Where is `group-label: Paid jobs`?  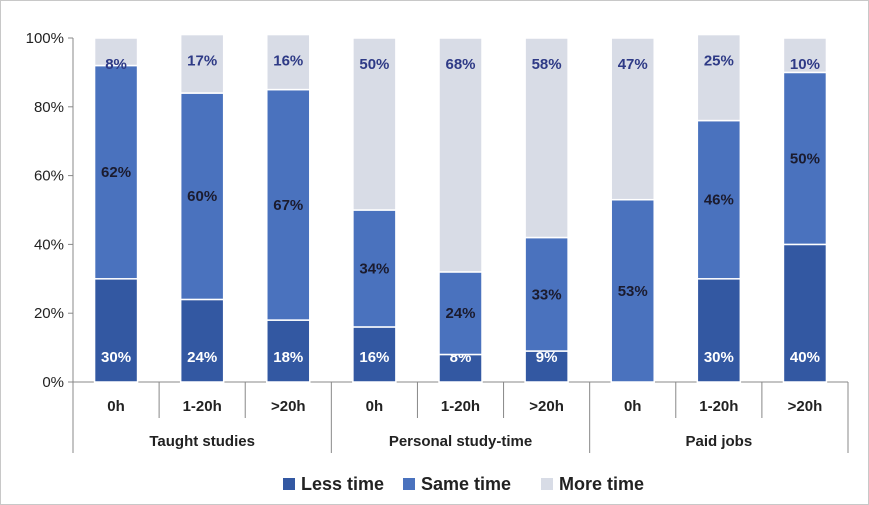
group-label: Paid jobs is located at coordinates (718, 441).